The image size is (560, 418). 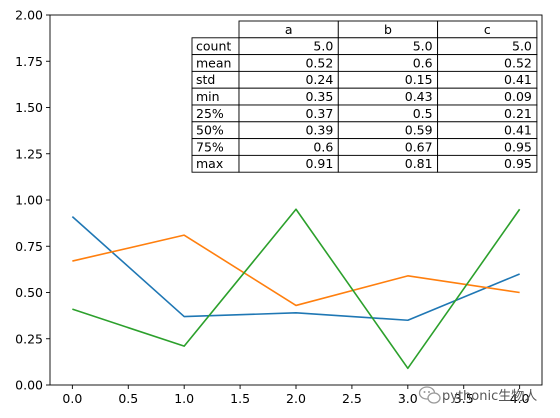 I want to click on y-tick-label: 0.00, so click(x=29, y=385).